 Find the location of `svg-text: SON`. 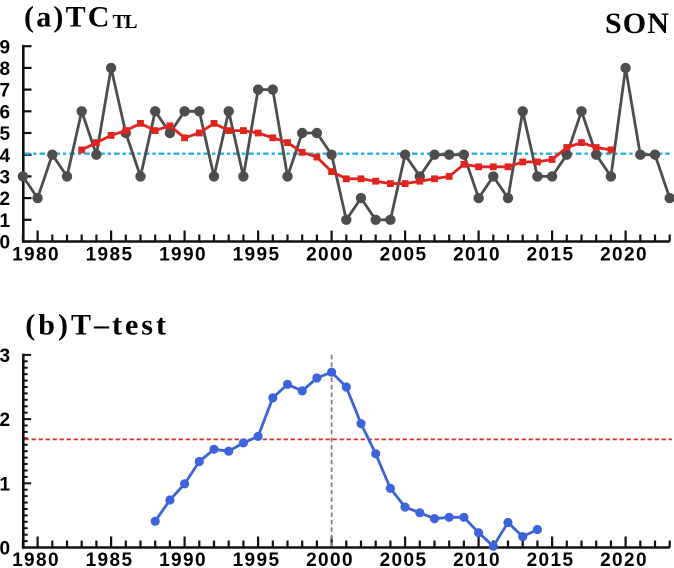

svg-text: SON is located at coordinates (637, 23).